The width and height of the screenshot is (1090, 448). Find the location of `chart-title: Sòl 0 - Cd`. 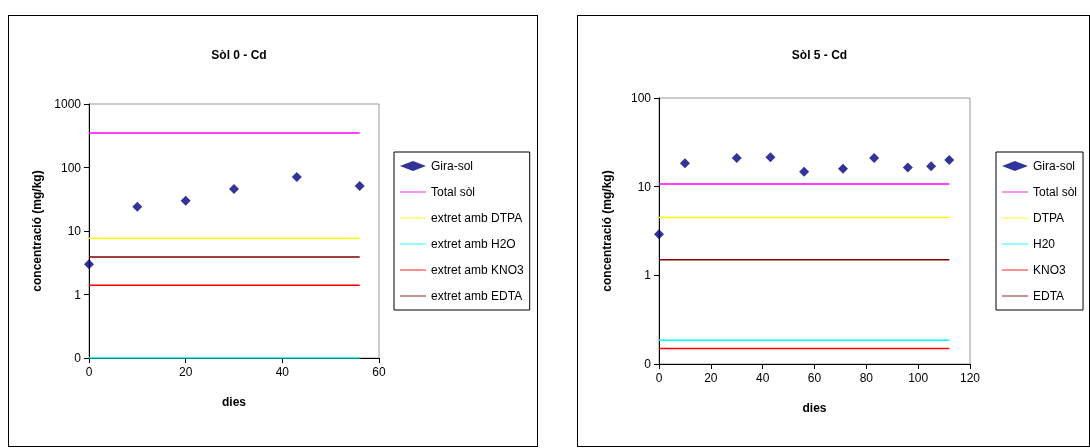

chart-title: Sòl 0 - Cd is located at coordinates (239, 55).